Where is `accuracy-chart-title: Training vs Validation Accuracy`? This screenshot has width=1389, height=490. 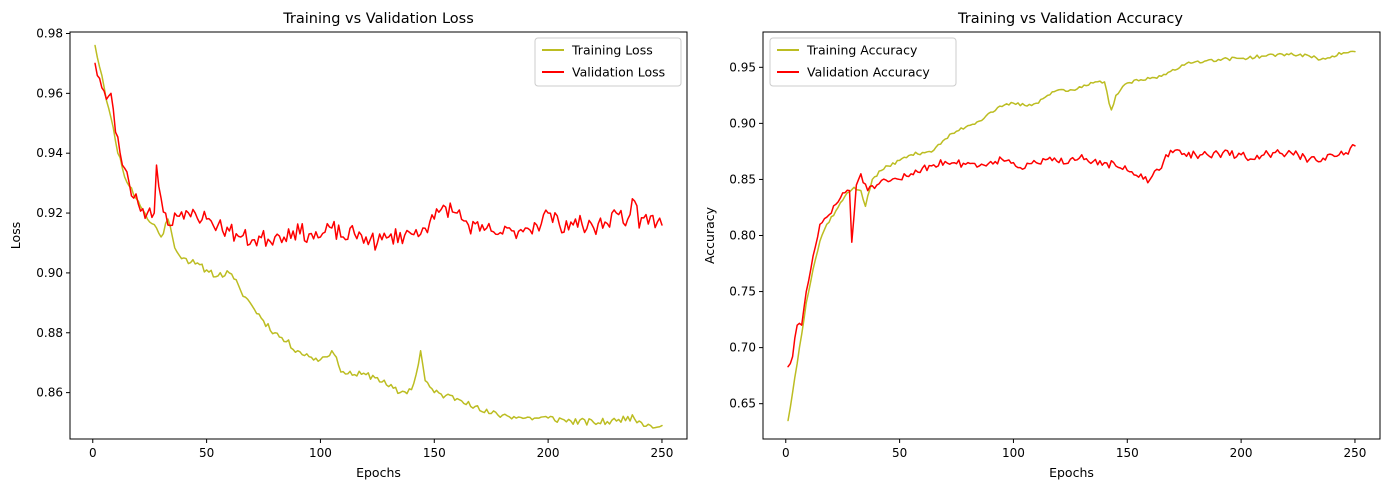
accuracy-chart-title: Training vs Validation Accuracy is located at coordinates (1070, 19).